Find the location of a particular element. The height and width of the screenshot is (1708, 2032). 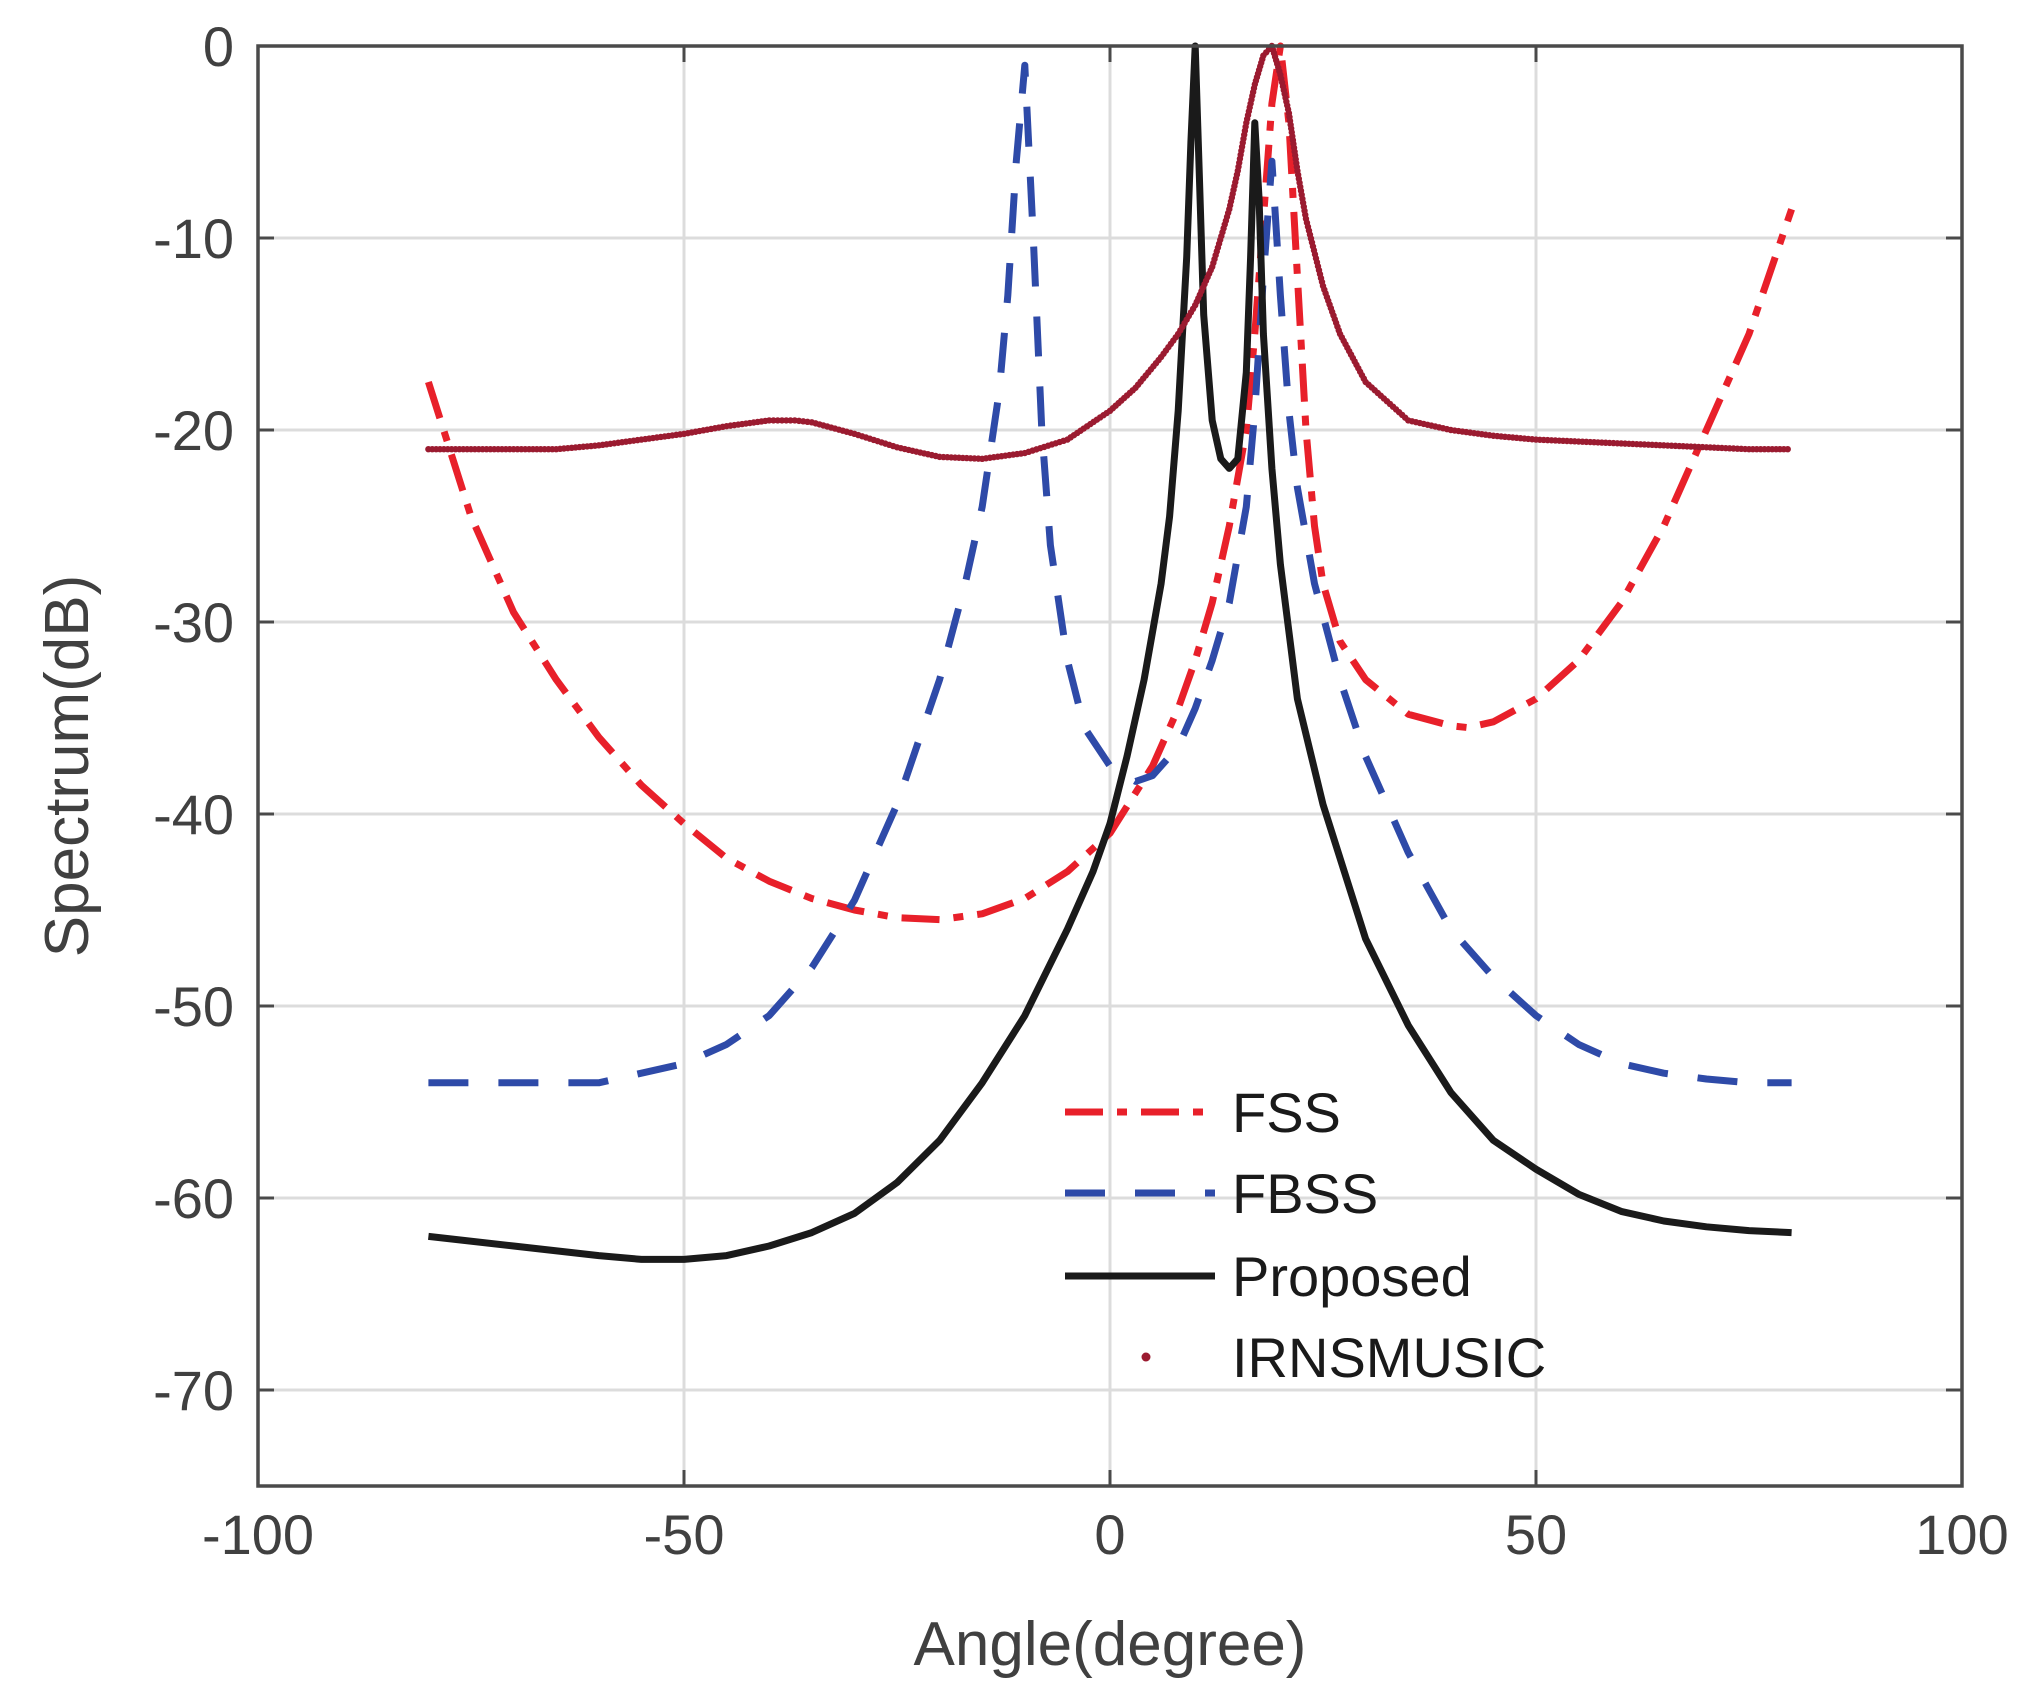

x-tick-label: 50 is located at coordinates (1536, 1534).